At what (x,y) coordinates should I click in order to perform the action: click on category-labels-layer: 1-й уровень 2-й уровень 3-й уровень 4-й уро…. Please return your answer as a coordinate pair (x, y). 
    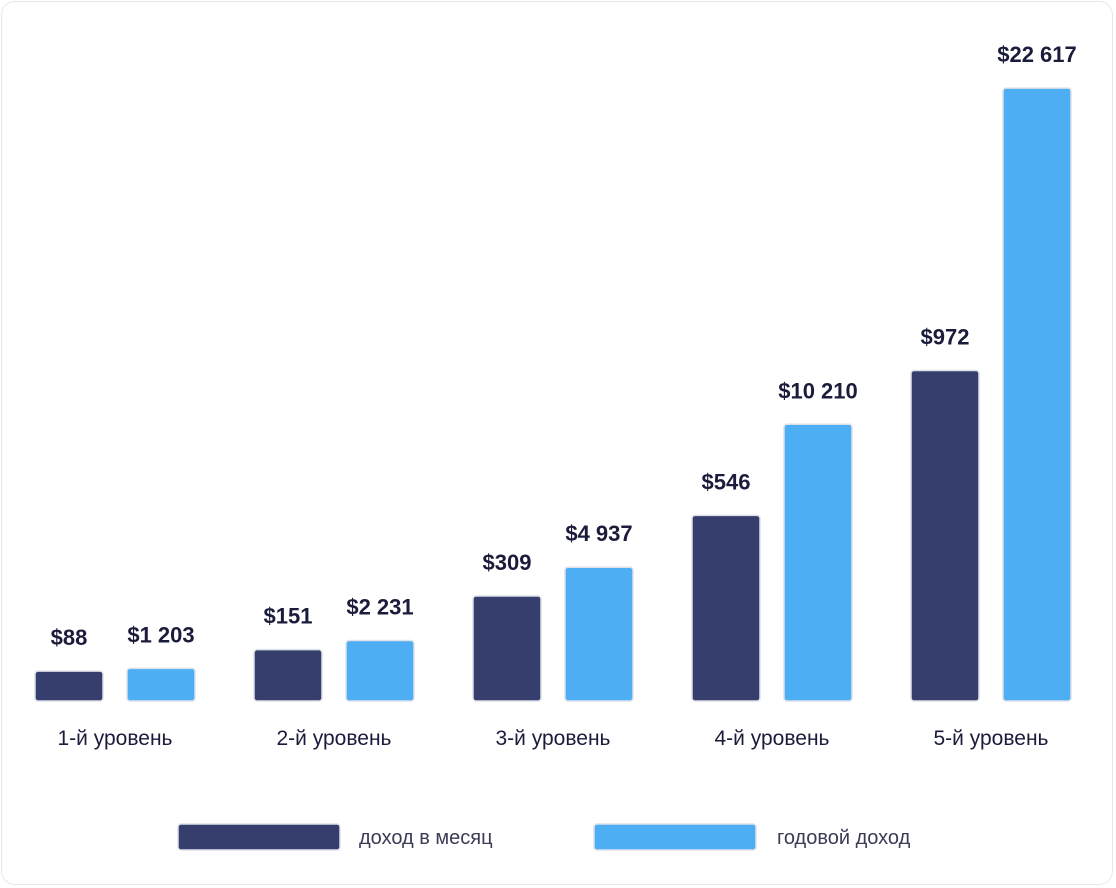
    Looking at the image, I should click on (553, 738).